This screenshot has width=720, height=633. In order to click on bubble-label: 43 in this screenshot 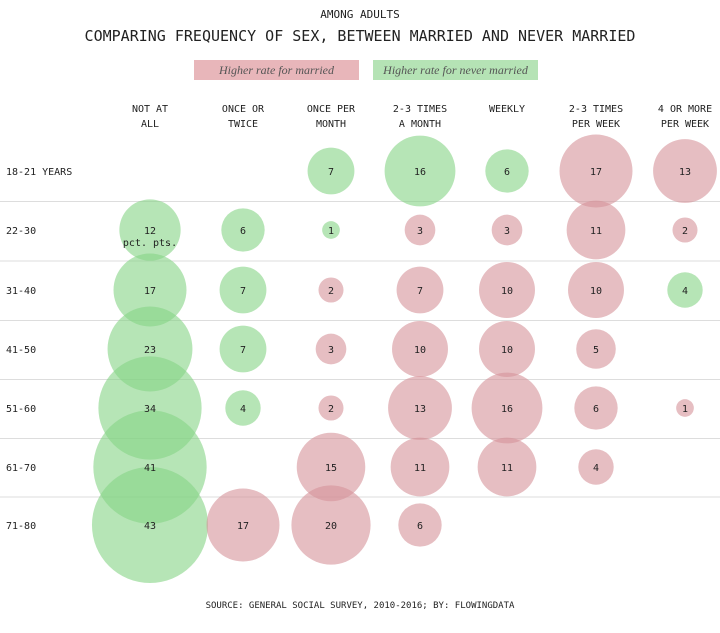, I will do `click(150, 526)`.